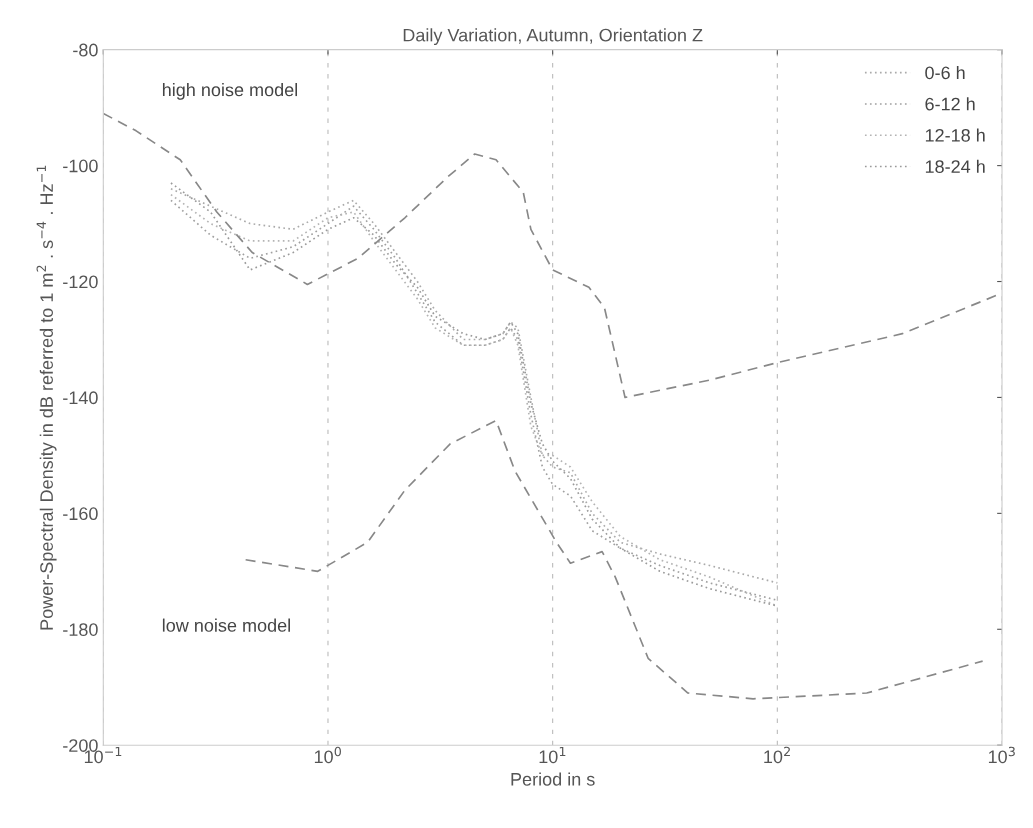  What do you see at coordinates (230, 91) in the screenshot?
I see `annotation: high noise model` at bounding box center [230, 91].